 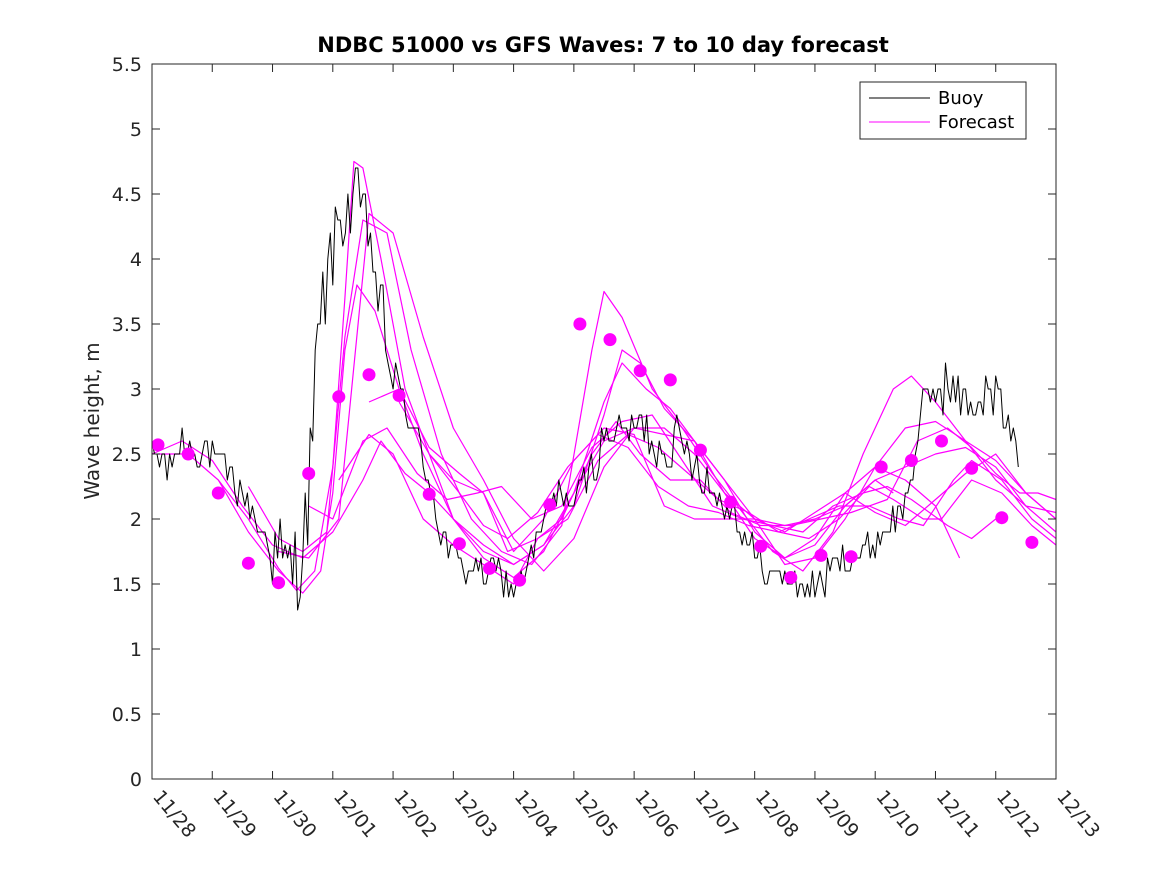 I want to click on y-tick-label: 1, so click(x=136, y=650).